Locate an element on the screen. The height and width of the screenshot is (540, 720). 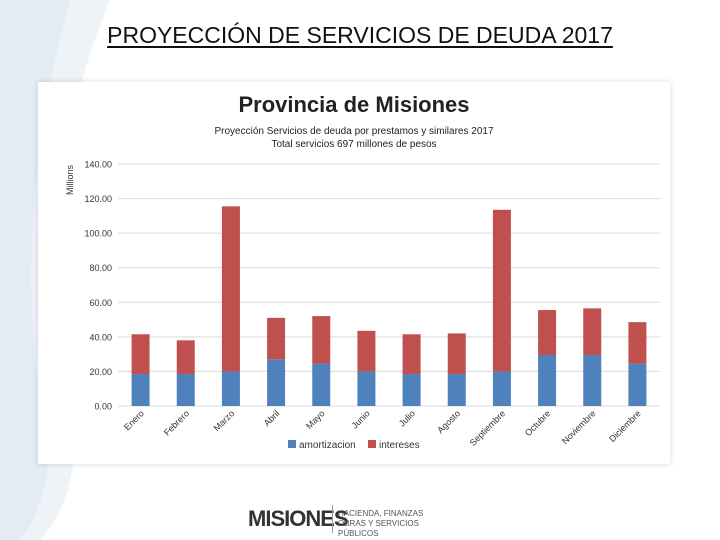
x-tick-label: Mayo is located at coordinates (315, 419).